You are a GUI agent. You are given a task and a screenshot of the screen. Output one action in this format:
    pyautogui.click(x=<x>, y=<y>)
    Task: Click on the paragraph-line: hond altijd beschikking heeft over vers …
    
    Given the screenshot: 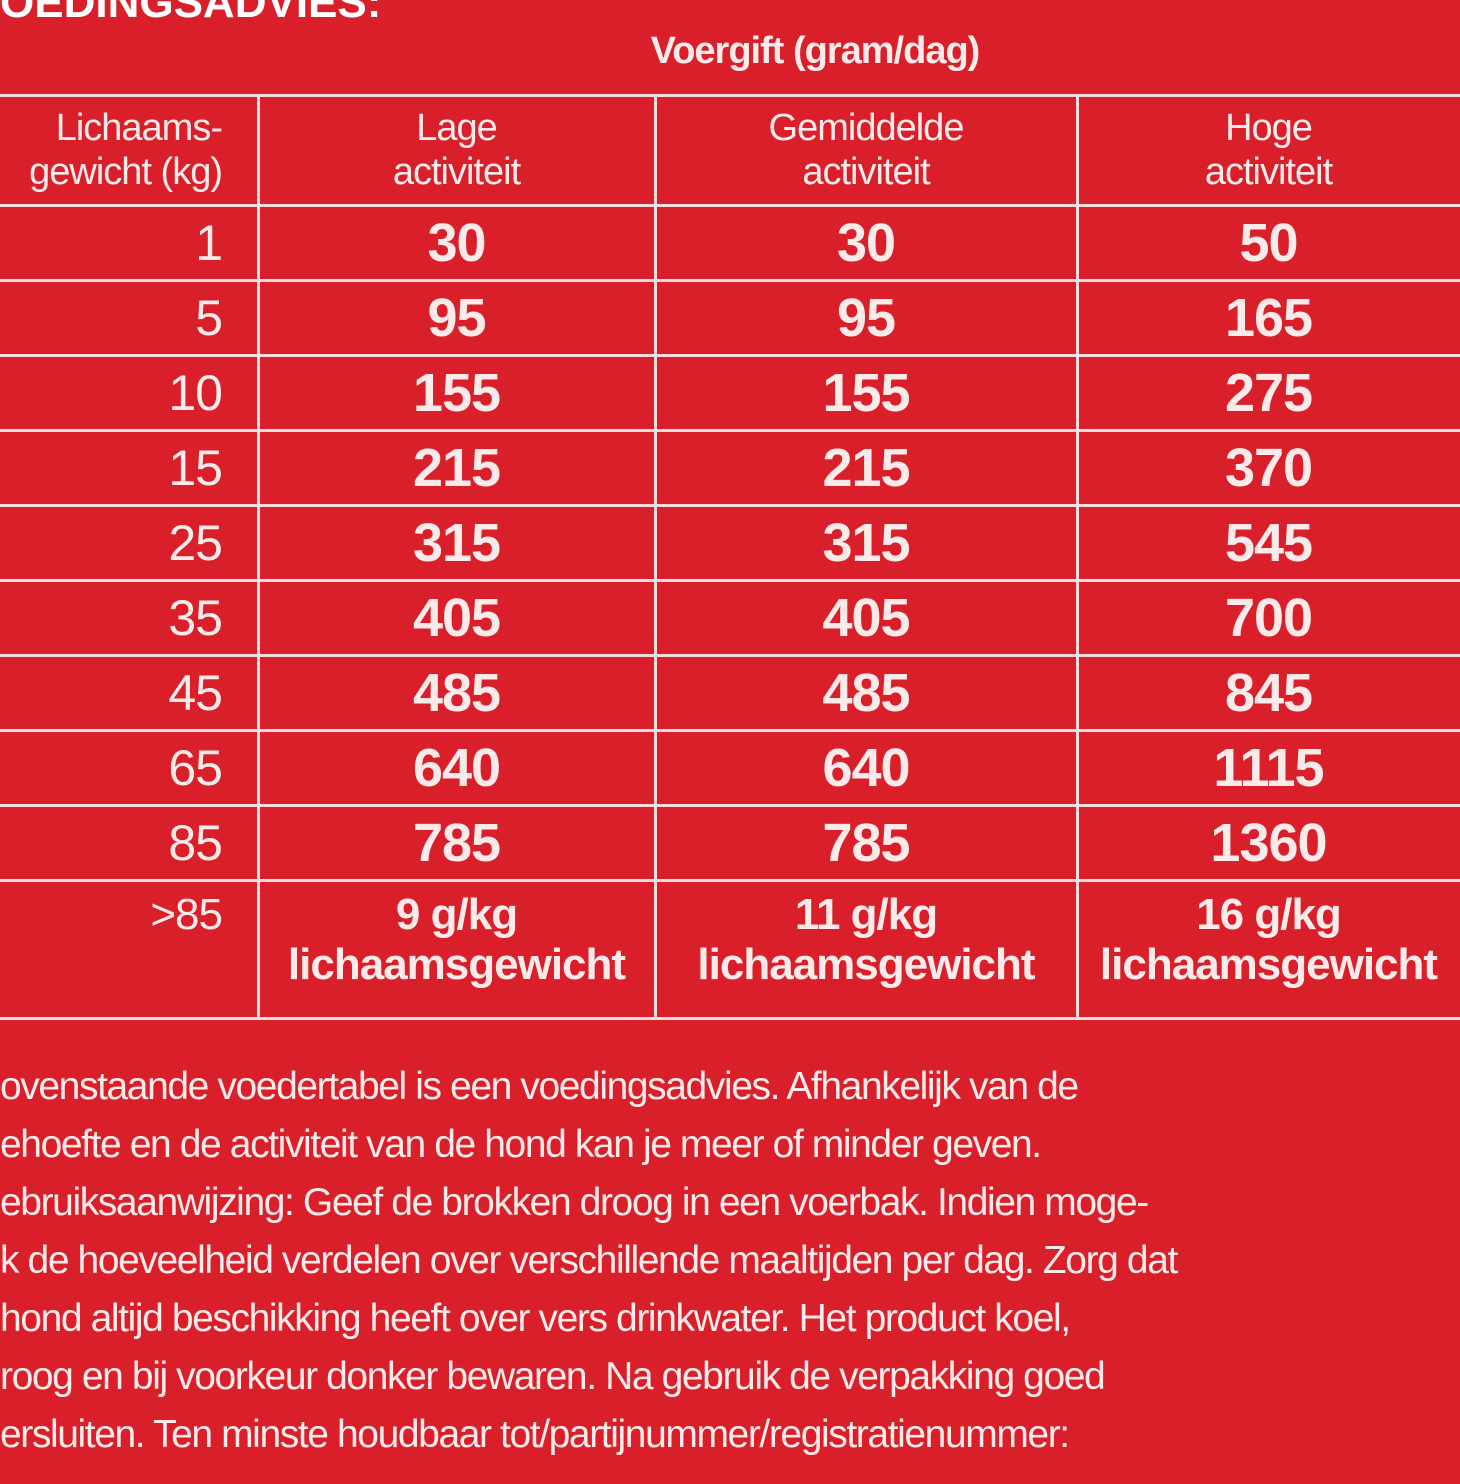 What is the action you would take?
    pyautogui.click(x=535, y=1318)
    